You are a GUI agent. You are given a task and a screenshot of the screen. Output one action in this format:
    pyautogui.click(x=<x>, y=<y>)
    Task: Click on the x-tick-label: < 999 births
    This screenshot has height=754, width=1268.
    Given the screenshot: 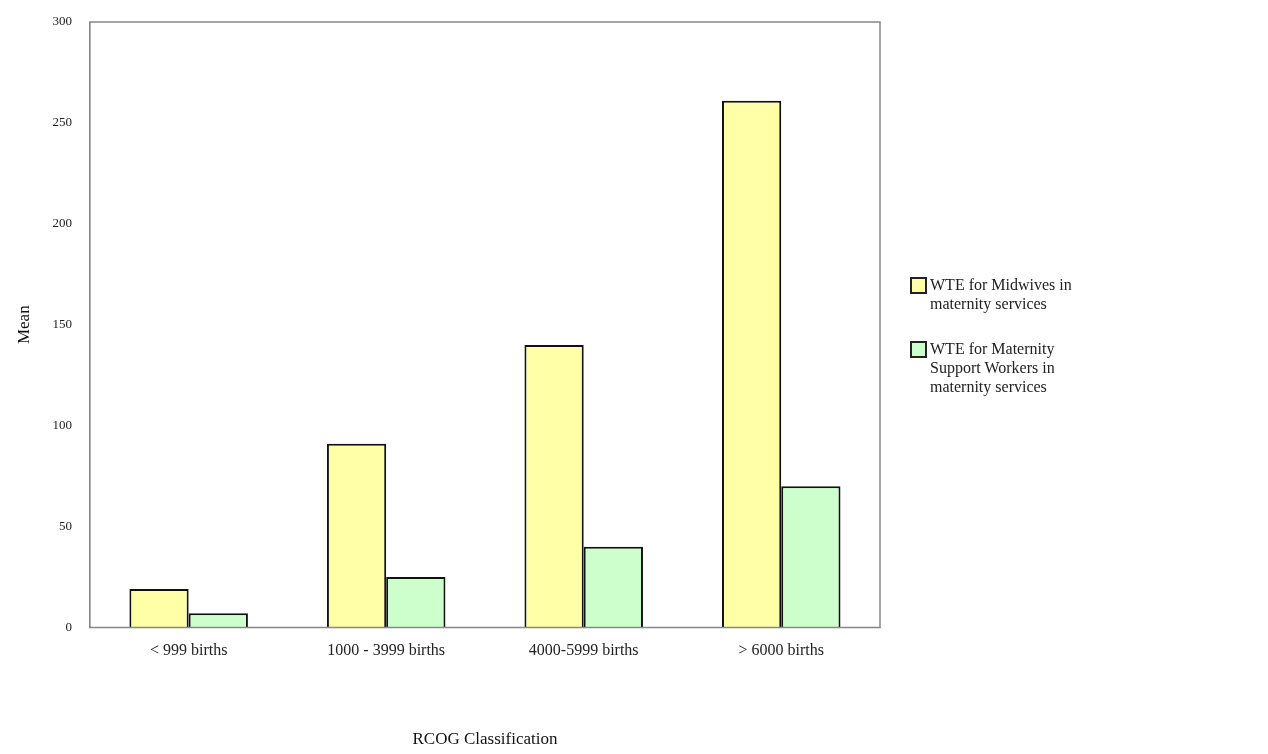 What is the action you would take?
    pyautogui.click(x=188, y=650)
    